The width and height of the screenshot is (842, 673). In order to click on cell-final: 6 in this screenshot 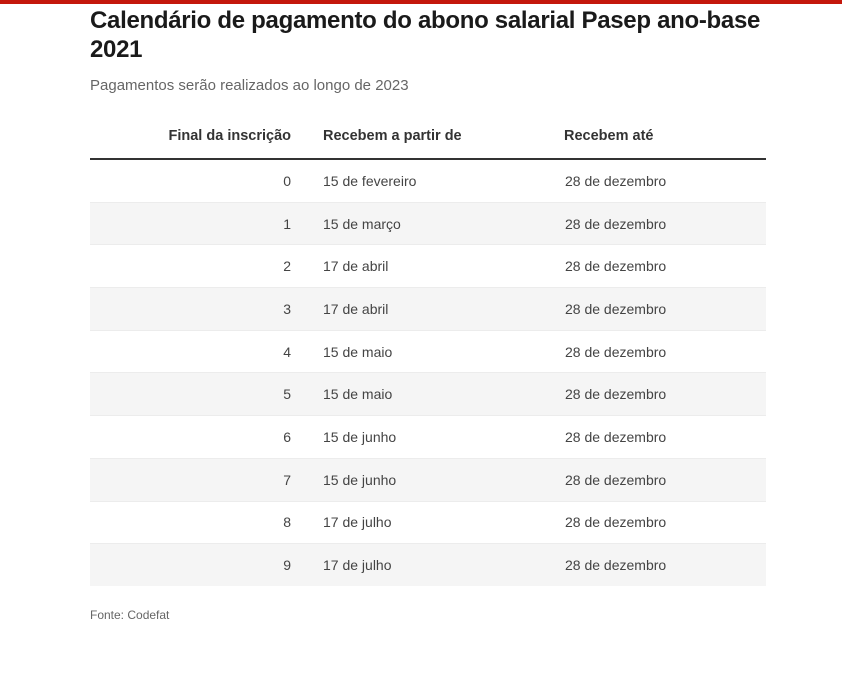, I will do `click(190, 437)`.